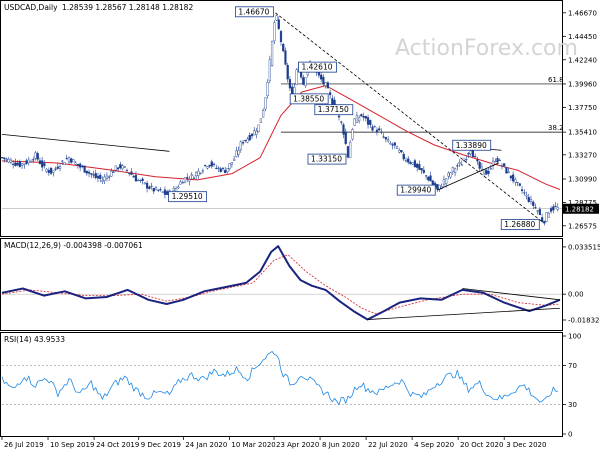 This screenshot has height=454, width=600. Describe the element at coordinates (464, 313) in the screenshot. I see `macd-trendline` at that location.